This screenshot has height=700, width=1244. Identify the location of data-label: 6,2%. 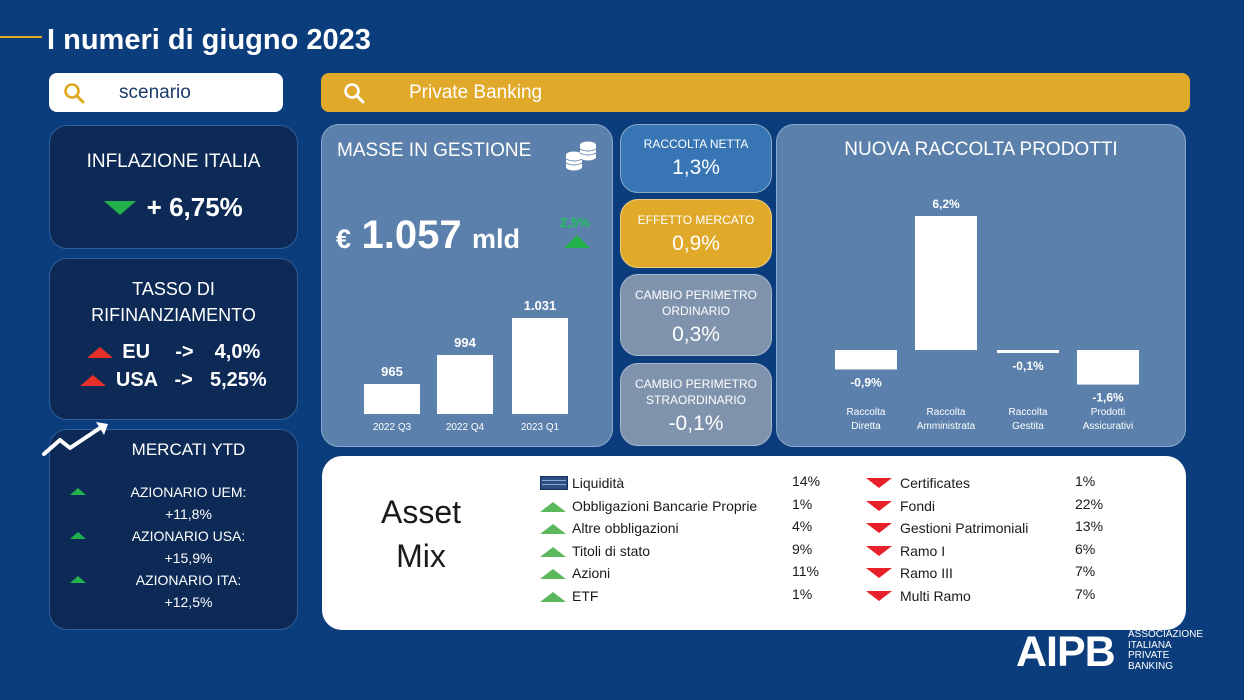
(946, 204).